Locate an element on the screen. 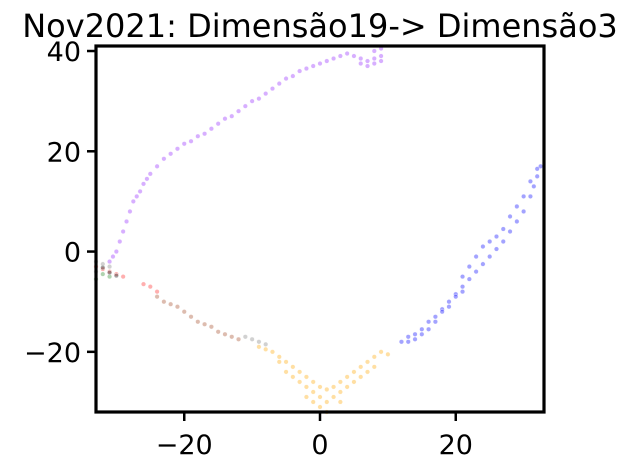  y-tick-label: −20 is located at coordinates (52, 353).